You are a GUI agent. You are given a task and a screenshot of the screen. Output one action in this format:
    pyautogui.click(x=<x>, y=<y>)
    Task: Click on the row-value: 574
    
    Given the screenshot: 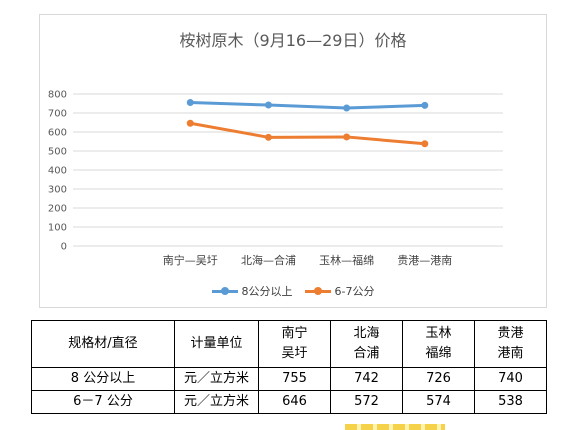 What is the action you would take?
    pyautogui.click(x=438, y=402)
    